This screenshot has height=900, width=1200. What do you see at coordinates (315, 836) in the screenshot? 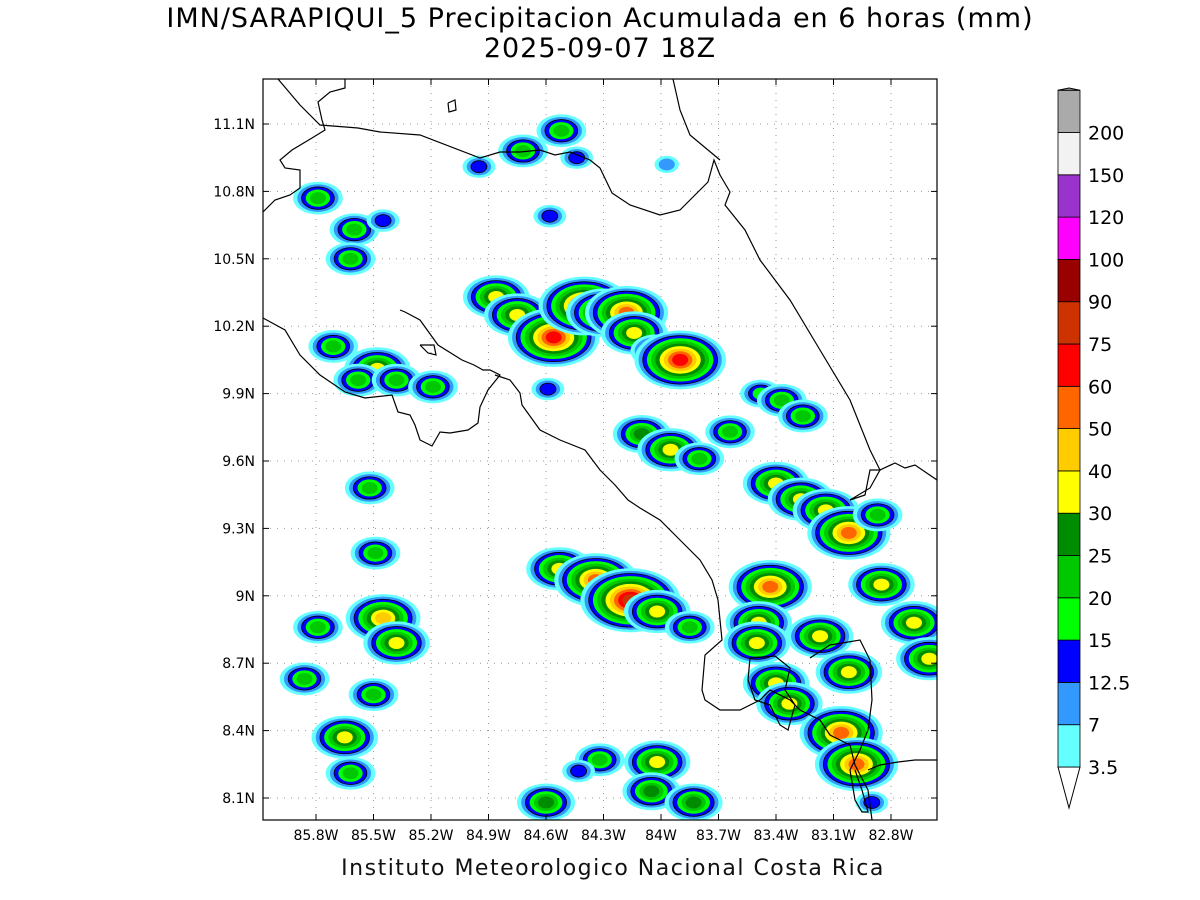
I see `lon-tick-label: 85.8W` at bounding box center [315, 836].